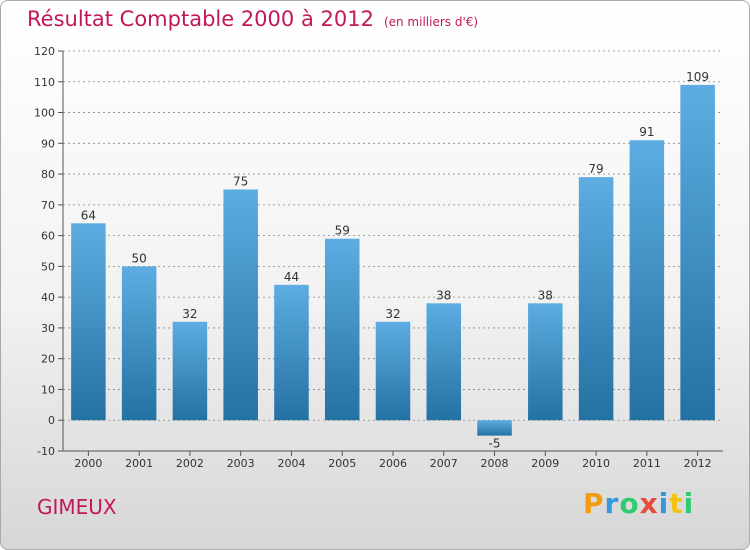  What do you see at coordinates (48, 266) in the screenshot?
I see `y-tick-label: 50` at bounding box center [48, 266].